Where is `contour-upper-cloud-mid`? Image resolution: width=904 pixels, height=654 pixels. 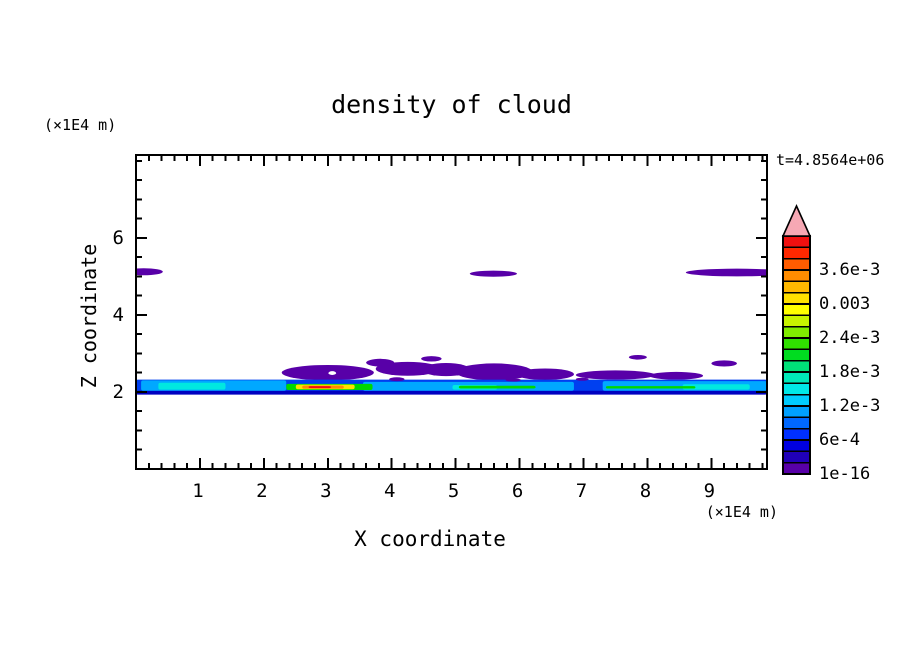
contour-upper-cloud-mid is located at coordinates (493, 273).